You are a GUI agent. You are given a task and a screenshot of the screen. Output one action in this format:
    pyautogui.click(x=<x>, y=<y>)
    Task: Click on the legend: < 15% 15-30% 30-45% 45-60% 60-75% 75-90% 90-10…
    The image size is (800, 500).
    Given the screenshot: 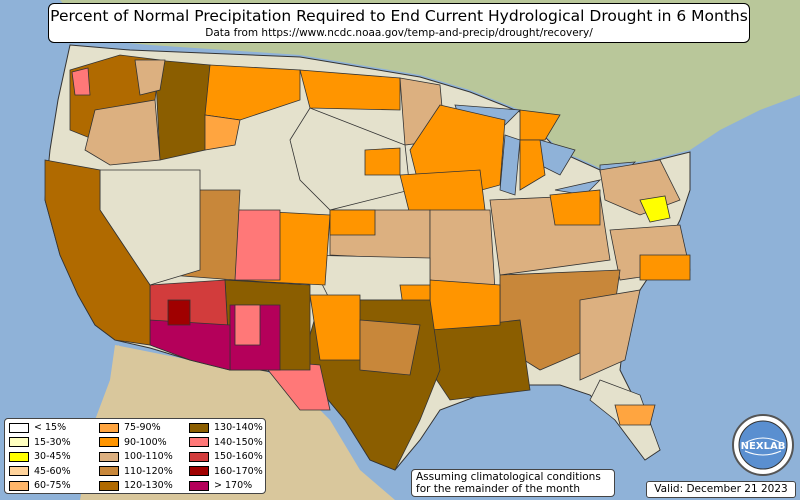 What is the action you would take?
    pyautogui.click(x=135, y=456)
    